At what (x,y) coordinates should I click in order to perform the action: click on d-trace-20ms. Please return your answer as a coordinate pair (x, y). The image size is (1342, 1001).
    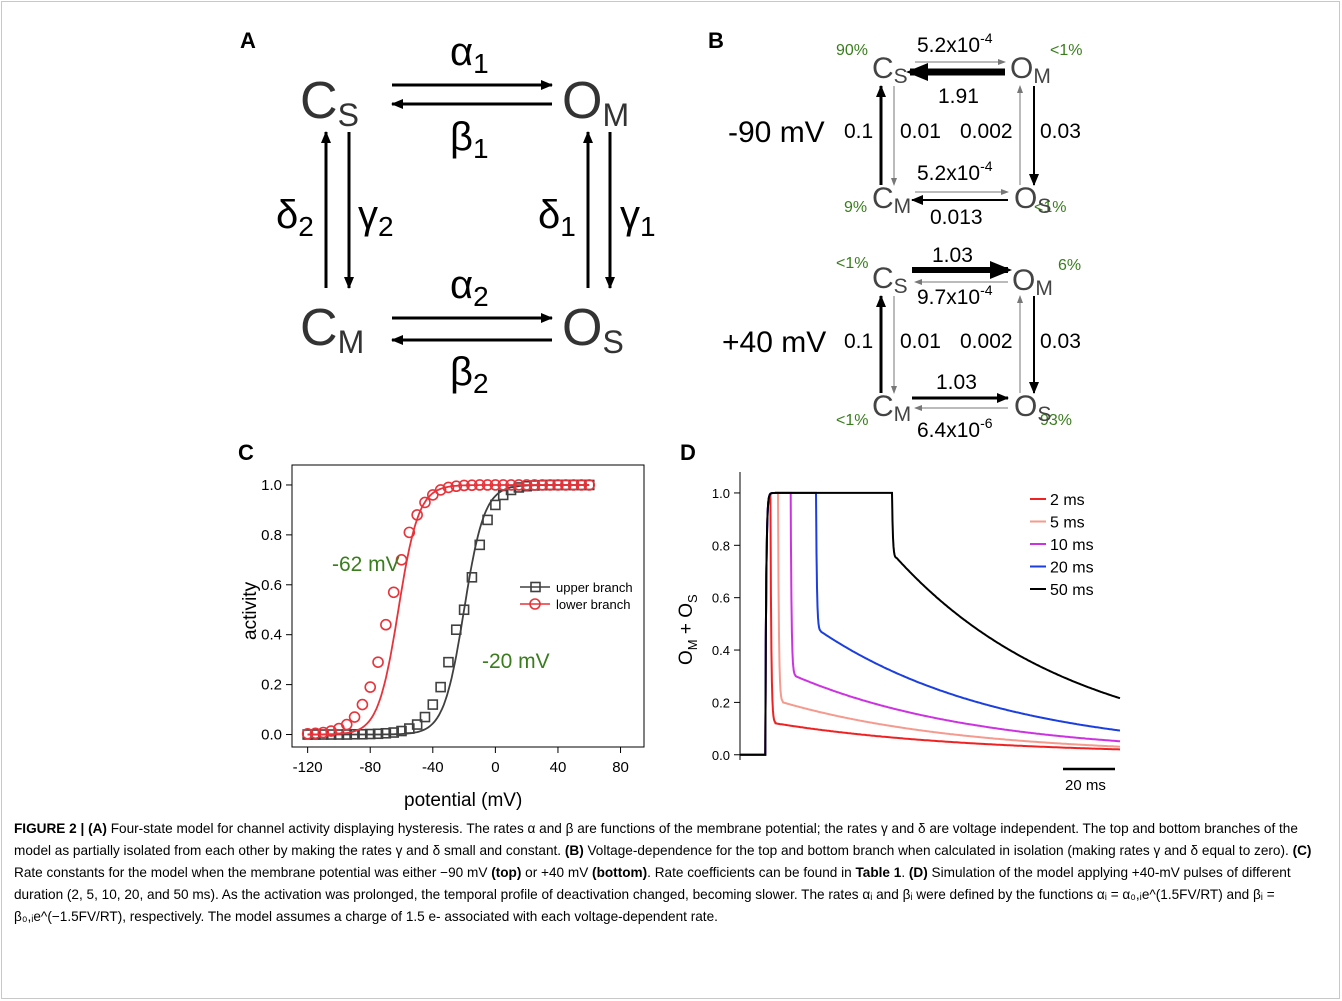
    Looking at the image, I should click on (930, 623).